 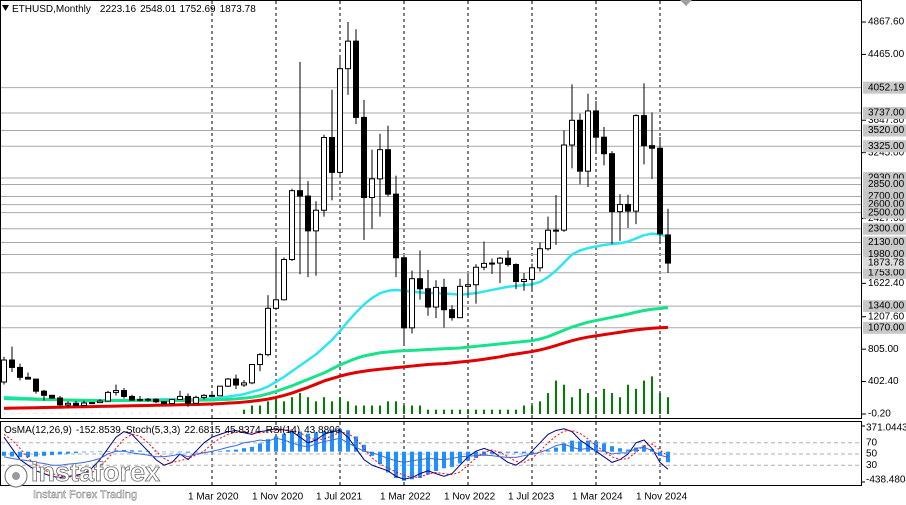 What do you see at coordinates (85, 495) in the screenshot?
I see `logo-tagline: Instant Forex Trading` at bounding box center [85, 495].